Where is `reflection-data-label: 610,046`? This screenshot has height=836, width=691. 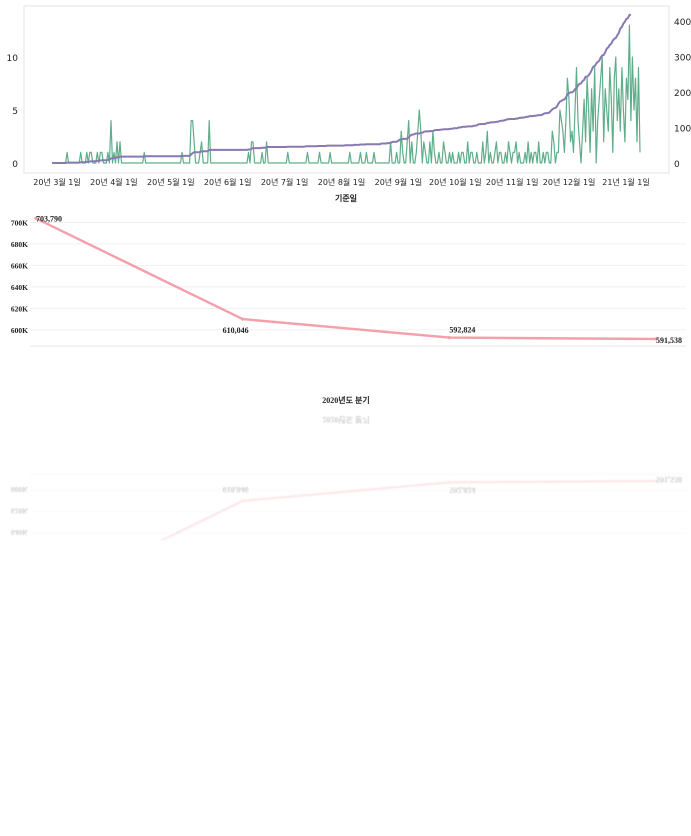 reflection-data-label: 610,046 is located at coordinates (236, 489).